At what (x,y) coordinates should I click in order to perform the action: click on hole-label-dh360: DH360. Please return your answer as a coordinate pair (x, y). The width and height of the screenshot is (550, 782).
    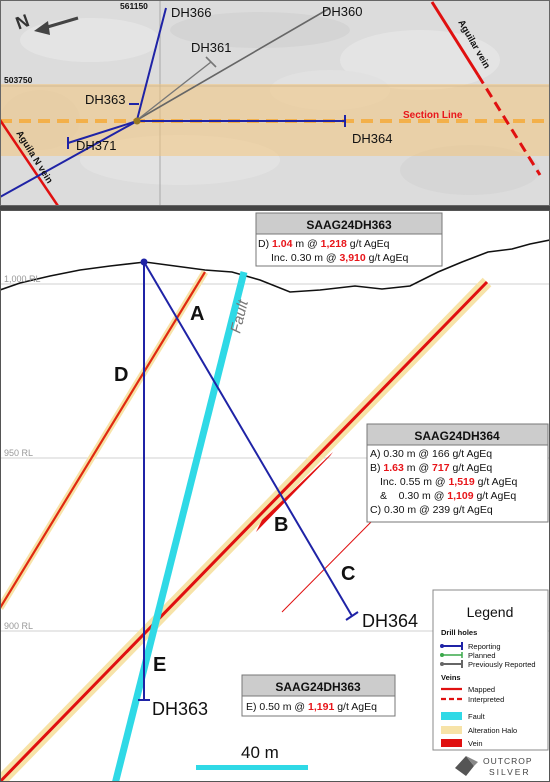
    Looking at the image, I should click on (342, 11).